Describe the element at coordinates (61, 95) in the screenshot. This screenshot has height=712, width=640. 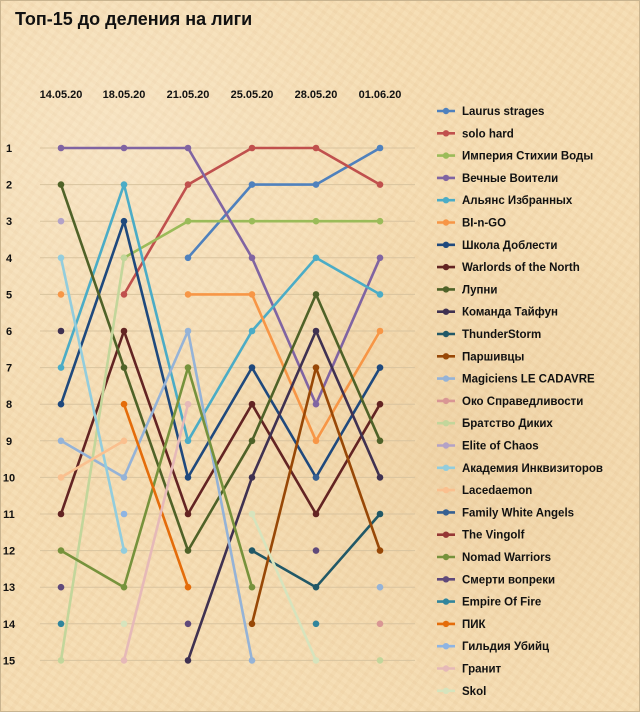
I see `x-tick-label: 14.05.20` at that location.